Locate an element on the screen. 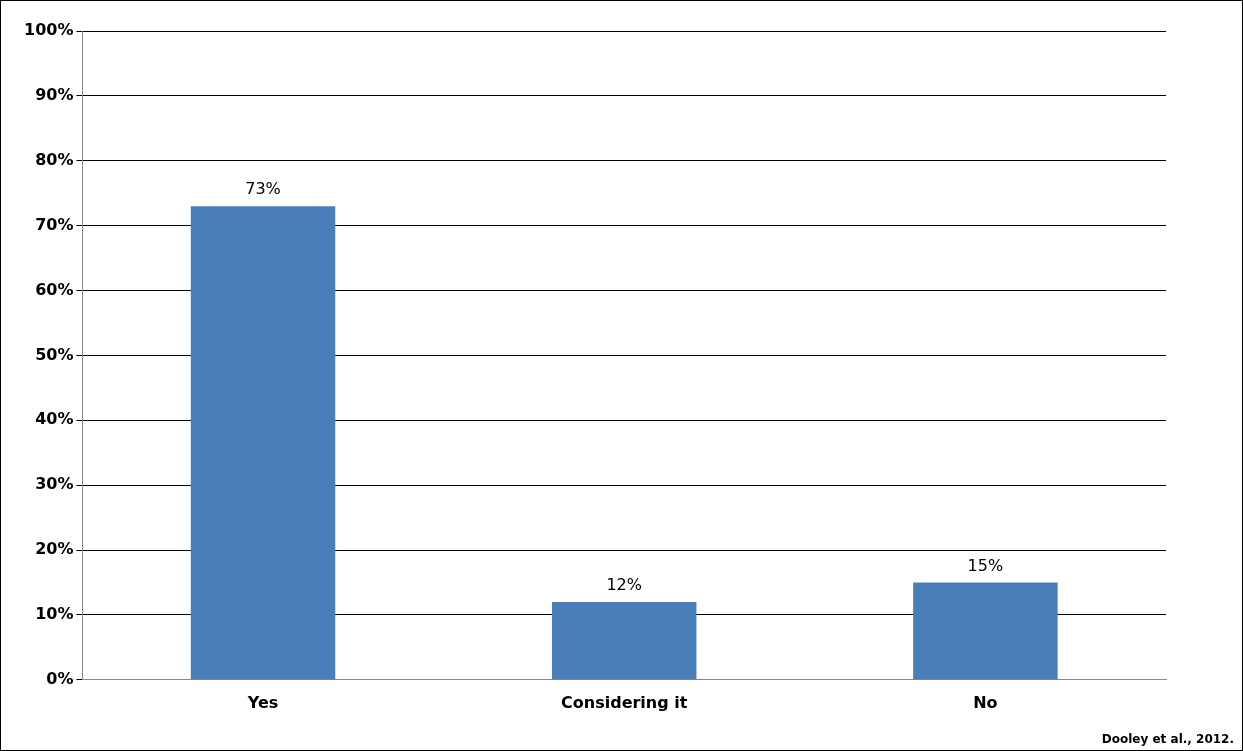 Image resolution: width=1243 pixels, height=751 pixels. y-tick-label: 20% is located at coordinates (54, 549).